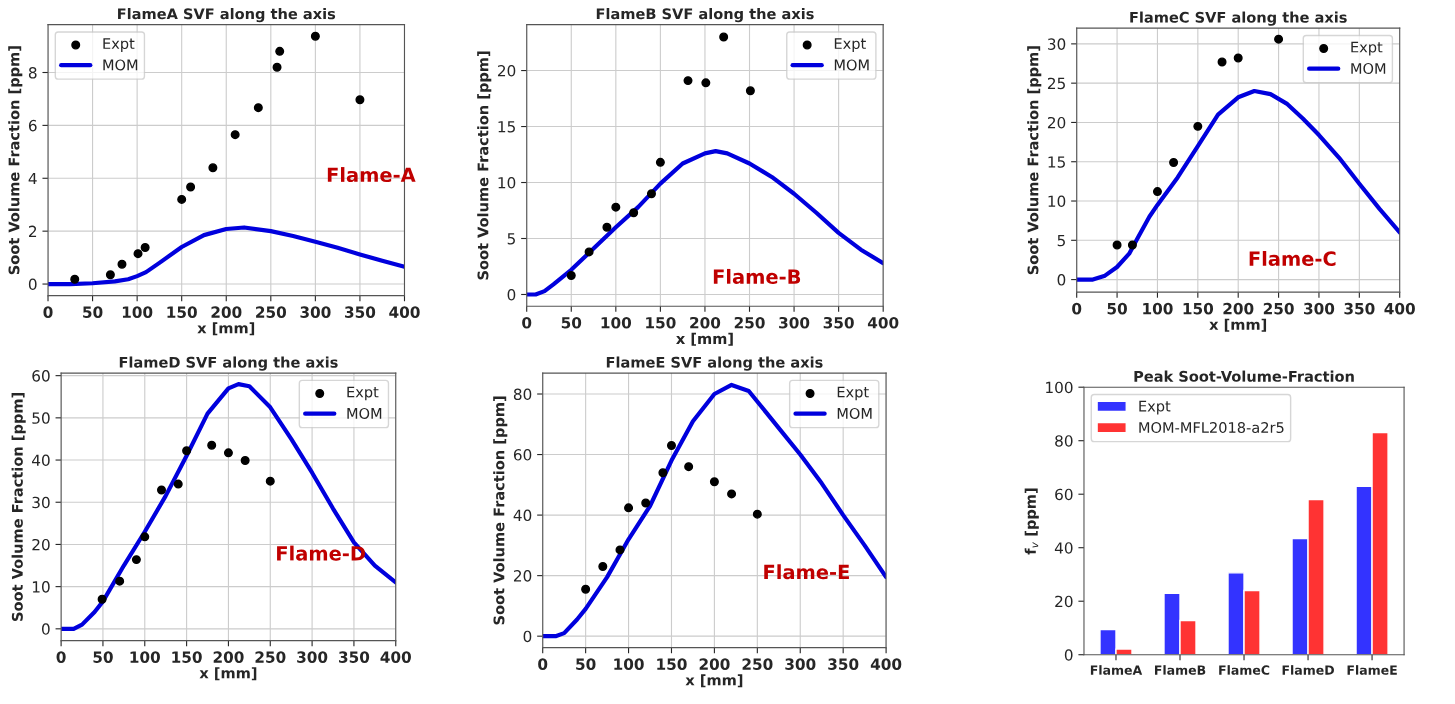 This screenshot has height=704, width=1455. What do you see at coordinates (851, 65) in the screenshot?
I see `legend-label: MOM` at bounding box center [851, 65].